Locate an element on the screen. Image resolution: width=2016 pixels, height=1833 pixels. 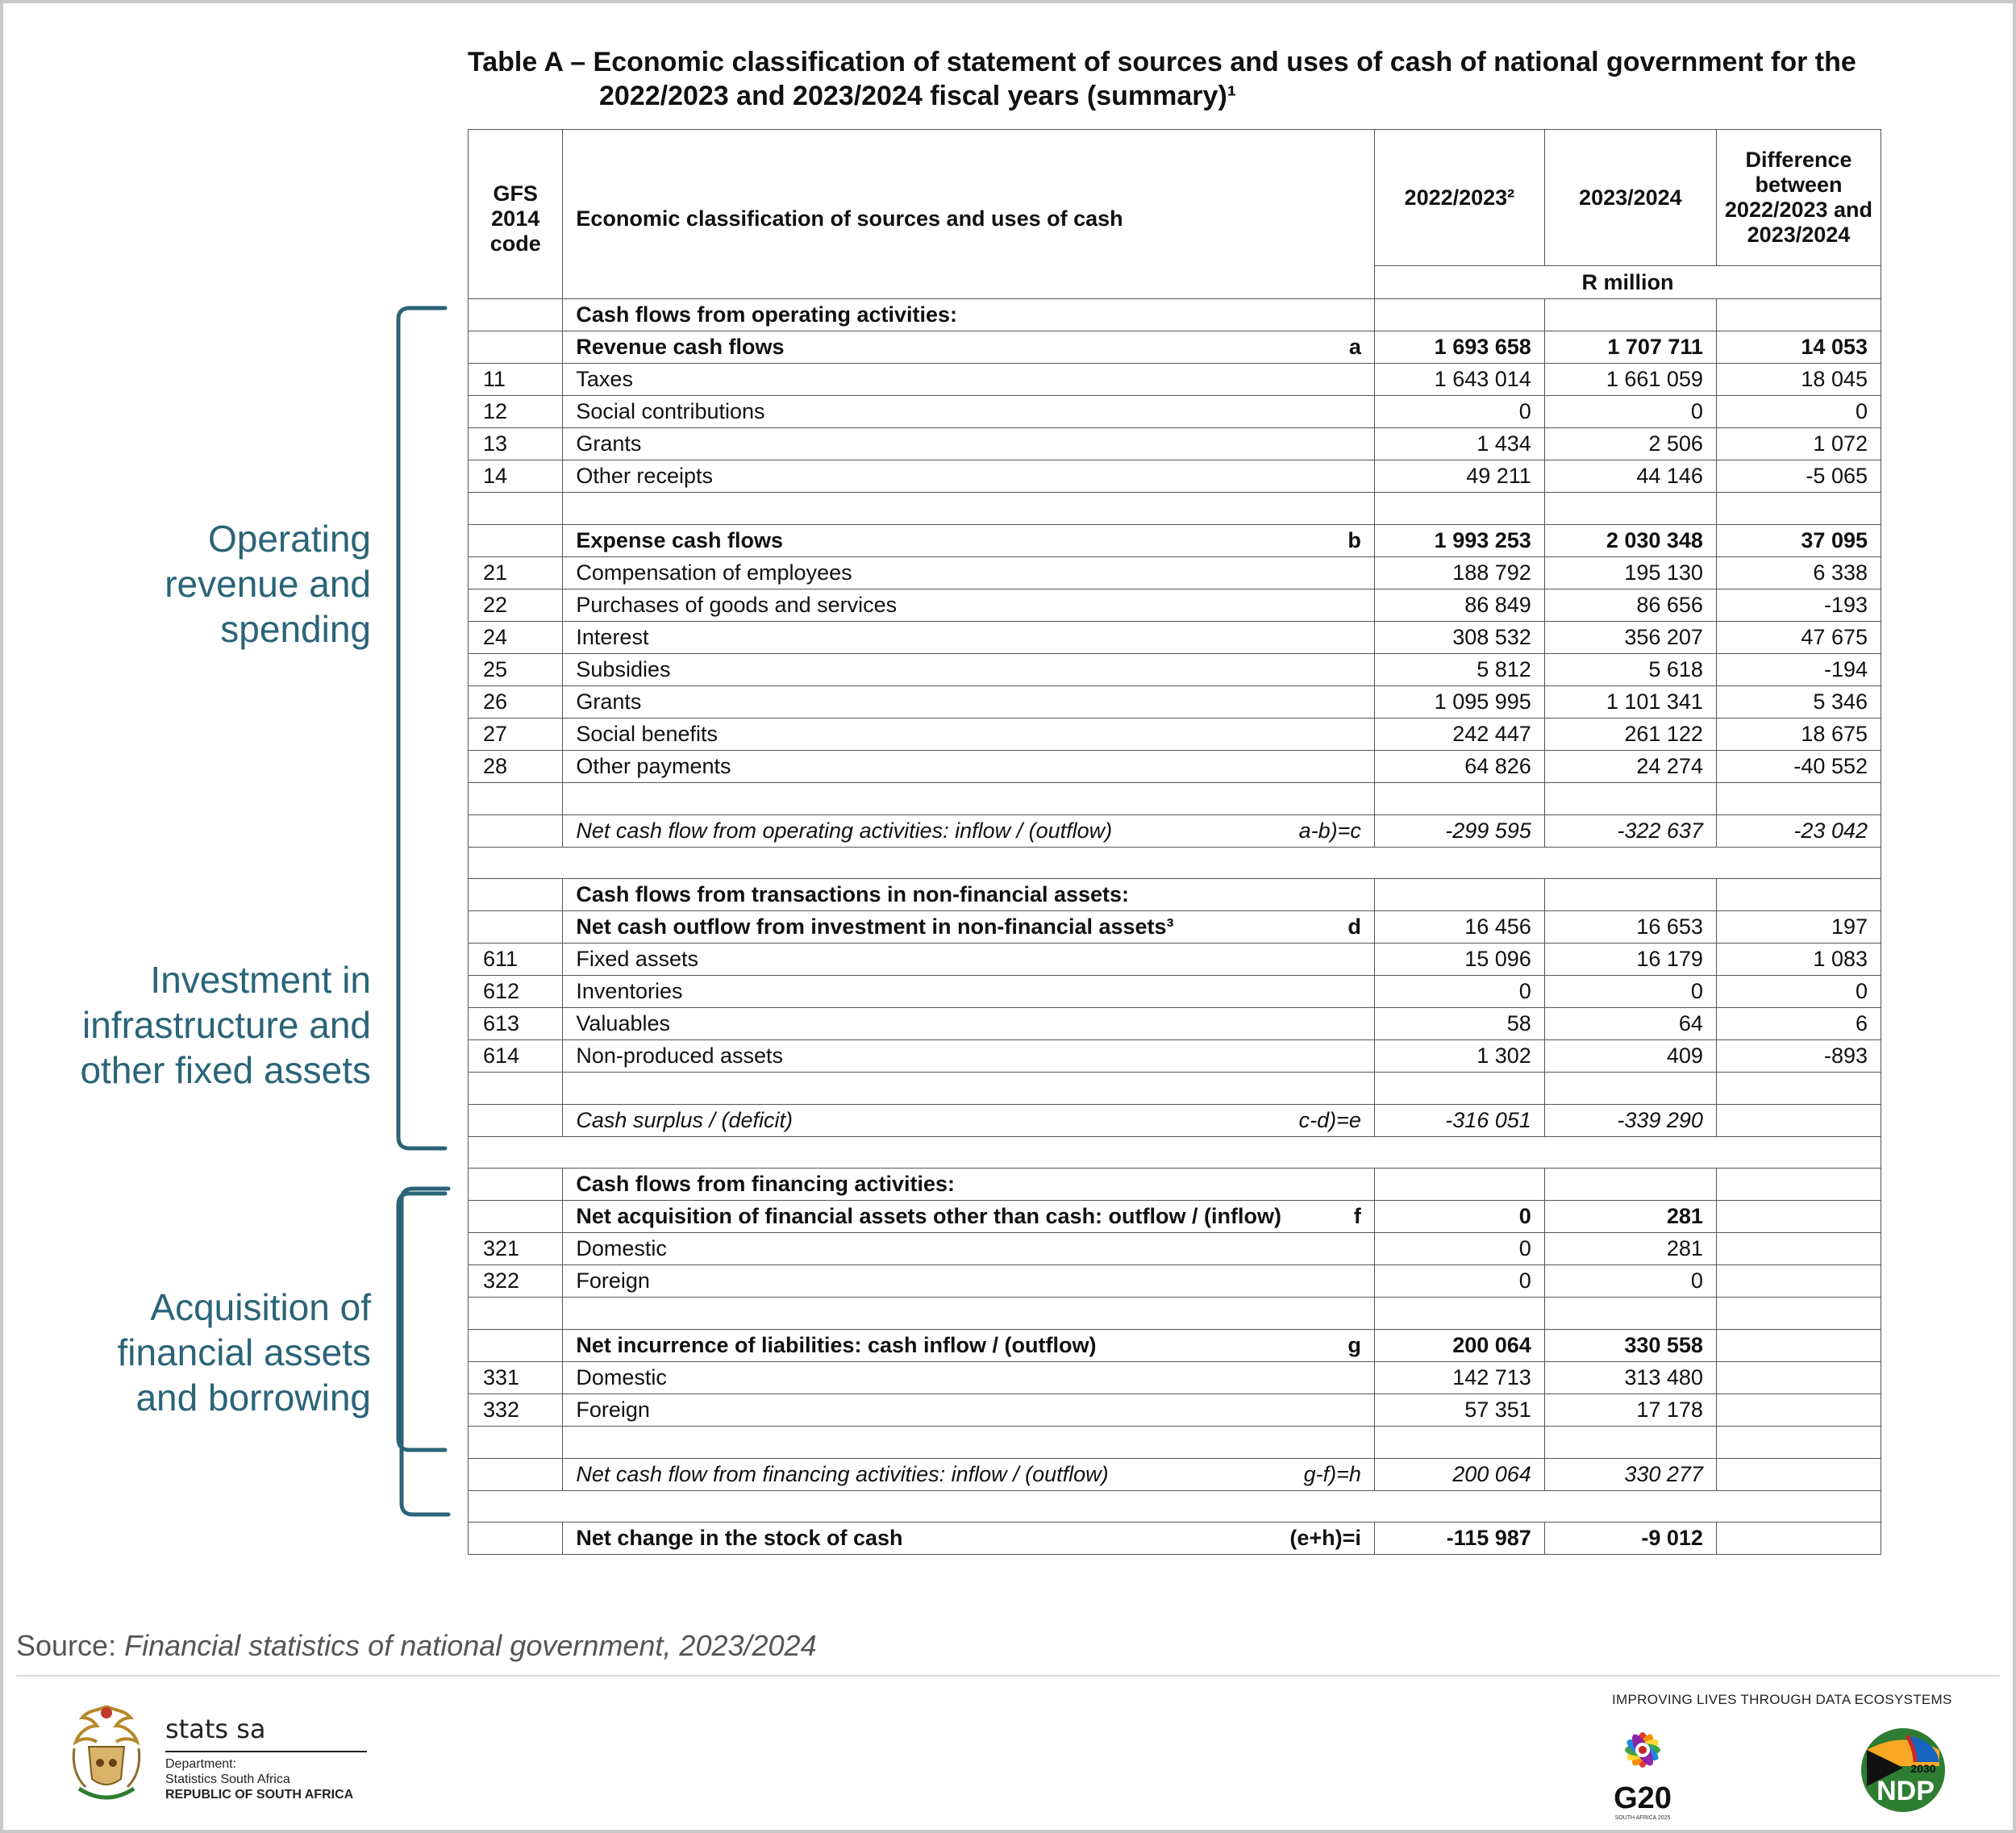
cell-label is located at coordinates (968, 799).